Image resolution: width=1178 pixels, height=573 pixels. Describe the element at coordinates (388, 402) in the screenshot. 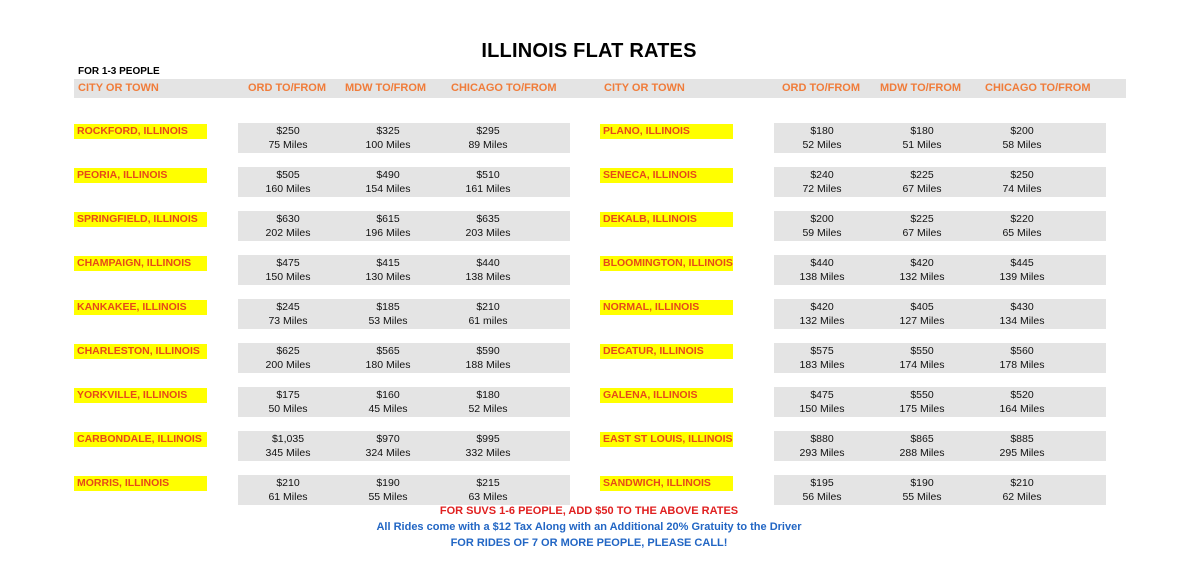

I see `mdw-rate-cell: $160 45 Miles` at that location.